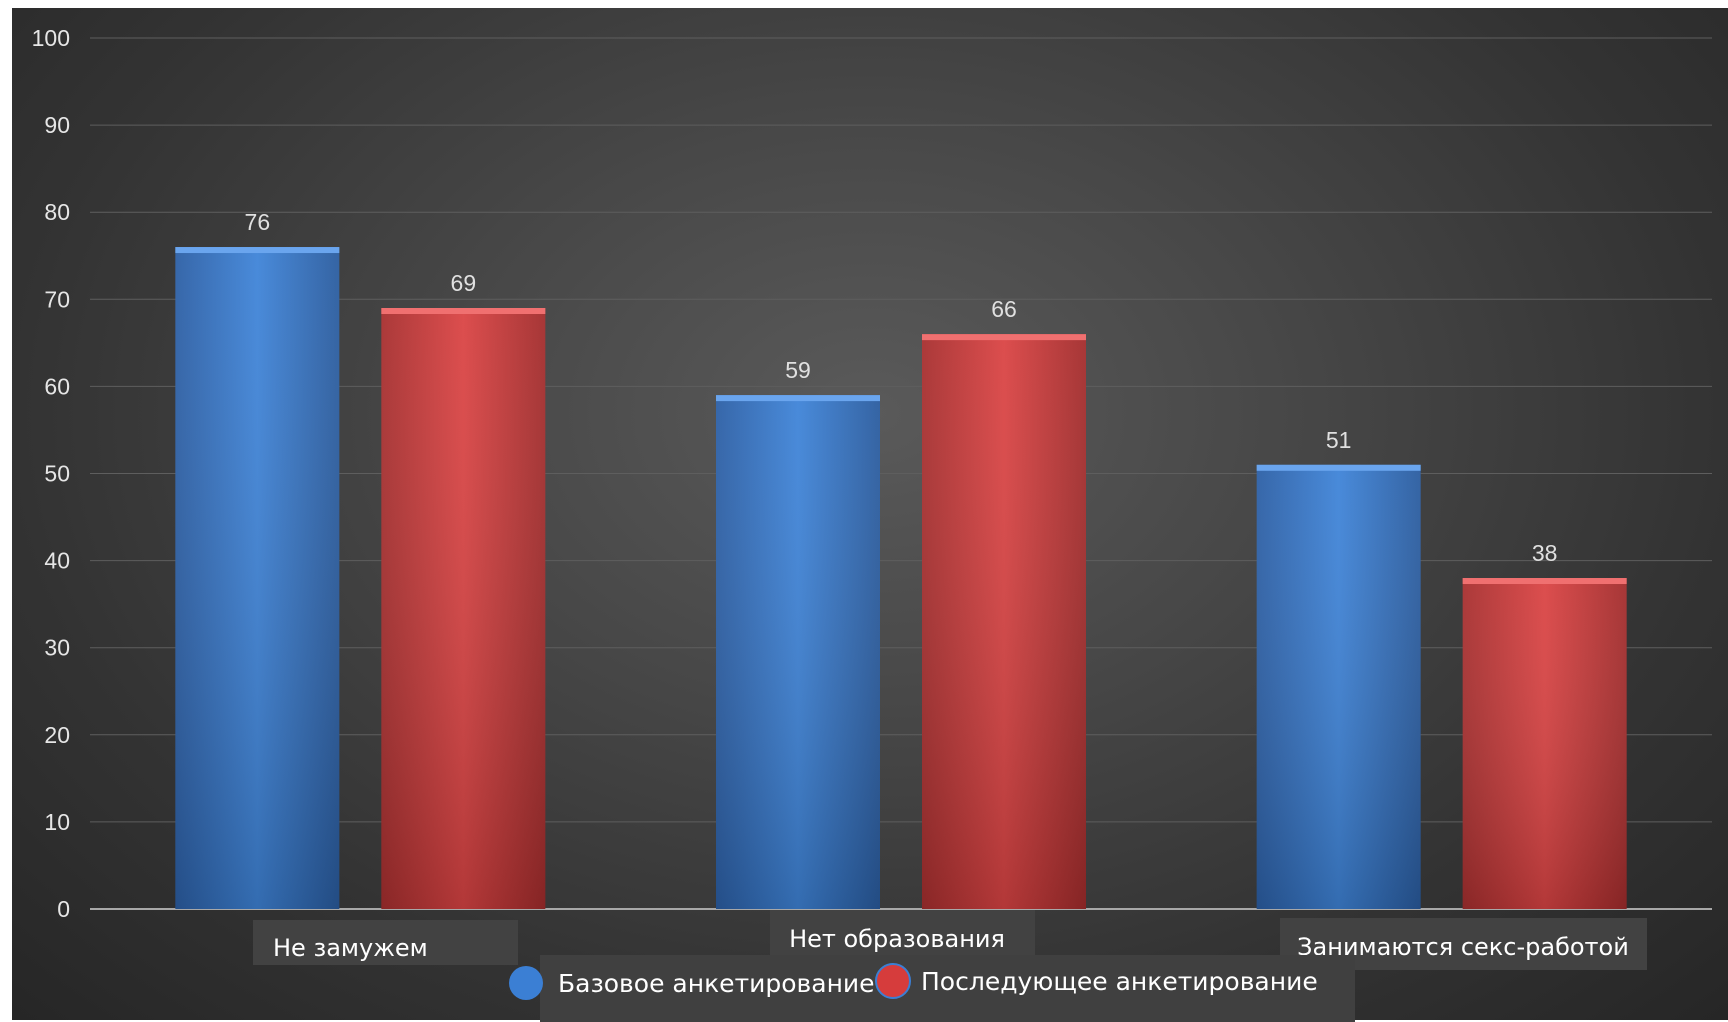 The height and width of the screenshot is (1022, 1728). Describe the element at coordinates (1119, 981) in the screenshot. I see `legend-label: Последующее анкетирование` at that location.